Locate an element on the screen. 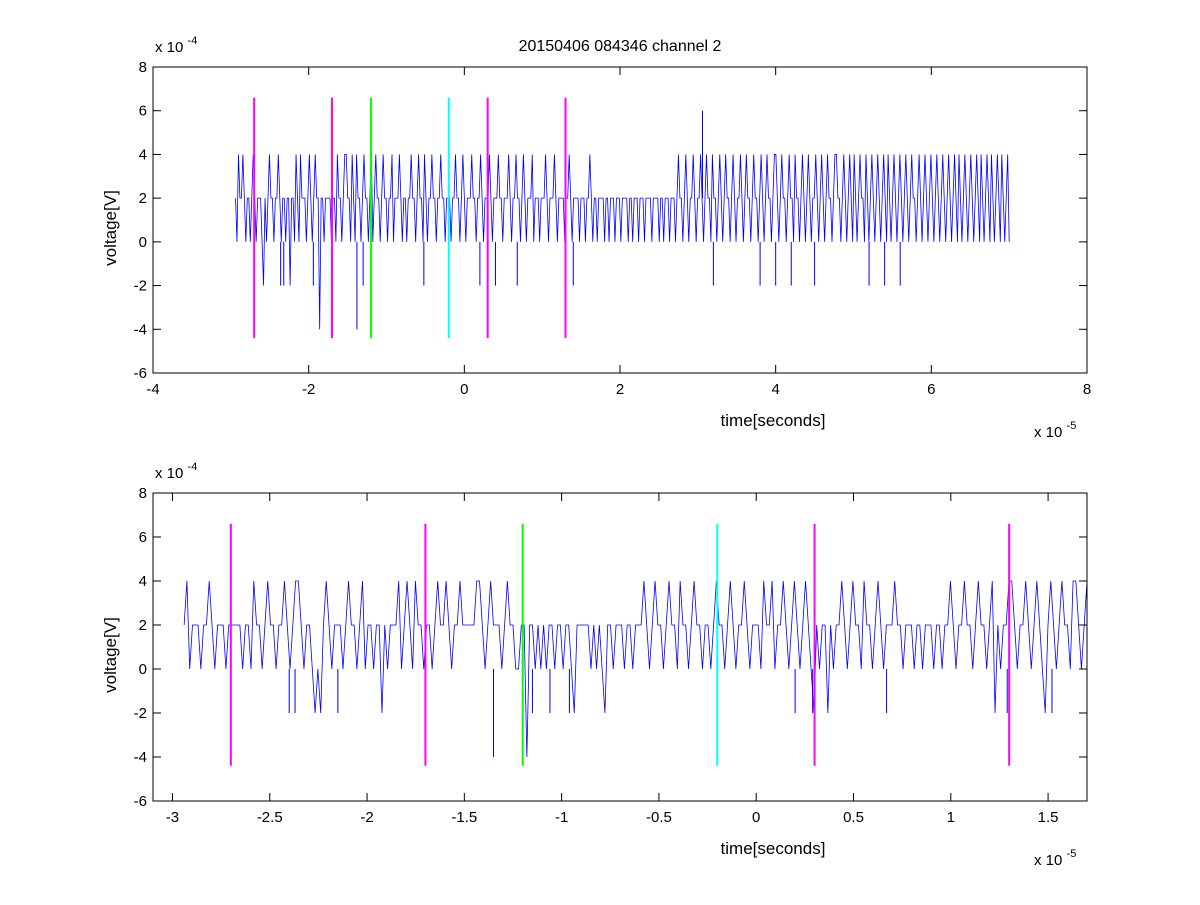  x-tick-label: -2.5 is located at coordinates (270, 817).